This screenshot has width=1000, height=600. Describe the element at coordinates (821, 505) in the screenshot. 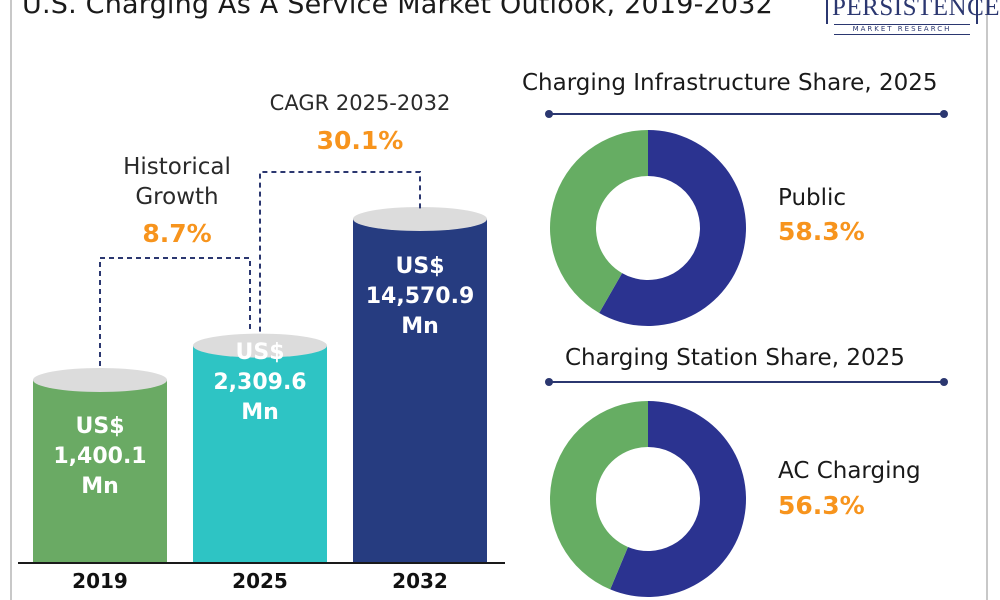

I see `ac-charging-share-value: 56.3%` at that location.